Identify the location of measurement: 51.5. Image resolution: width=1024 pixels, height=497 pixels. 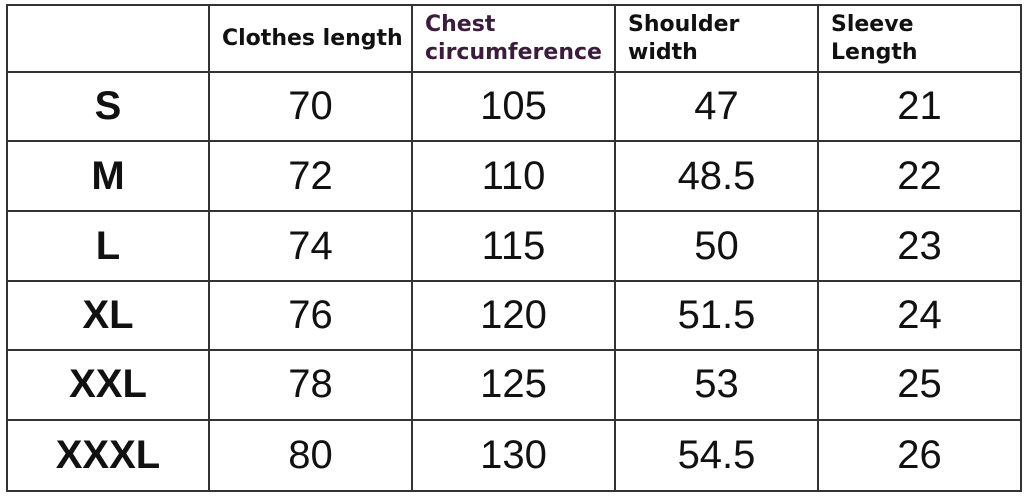
(716, 315).